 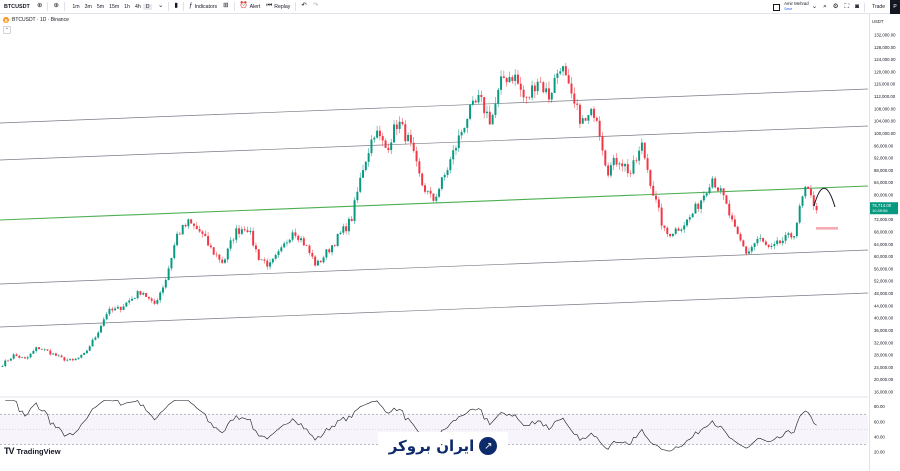 I want to click on settings-button: ⚙, so click(x=836, y=7).